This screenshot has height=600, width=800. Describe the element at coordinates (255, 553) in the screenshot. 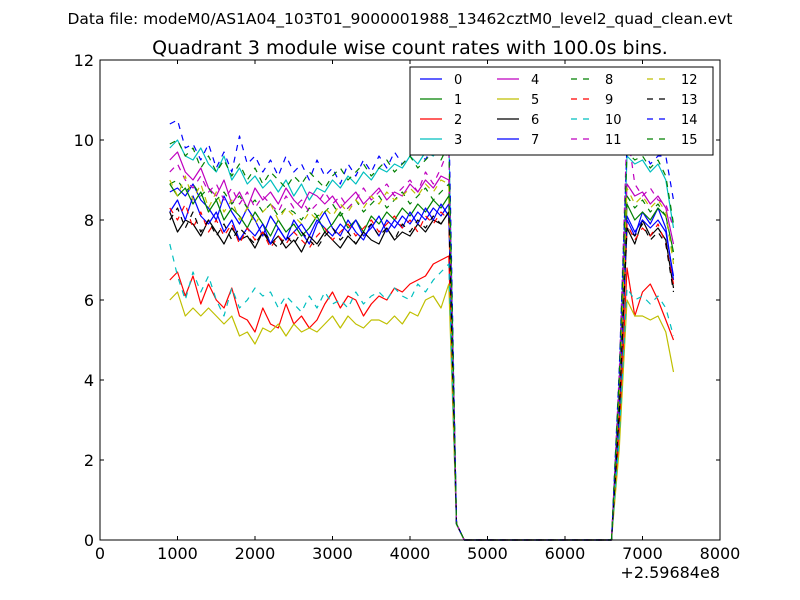

I see `x-tick-label: 2000` at that location.